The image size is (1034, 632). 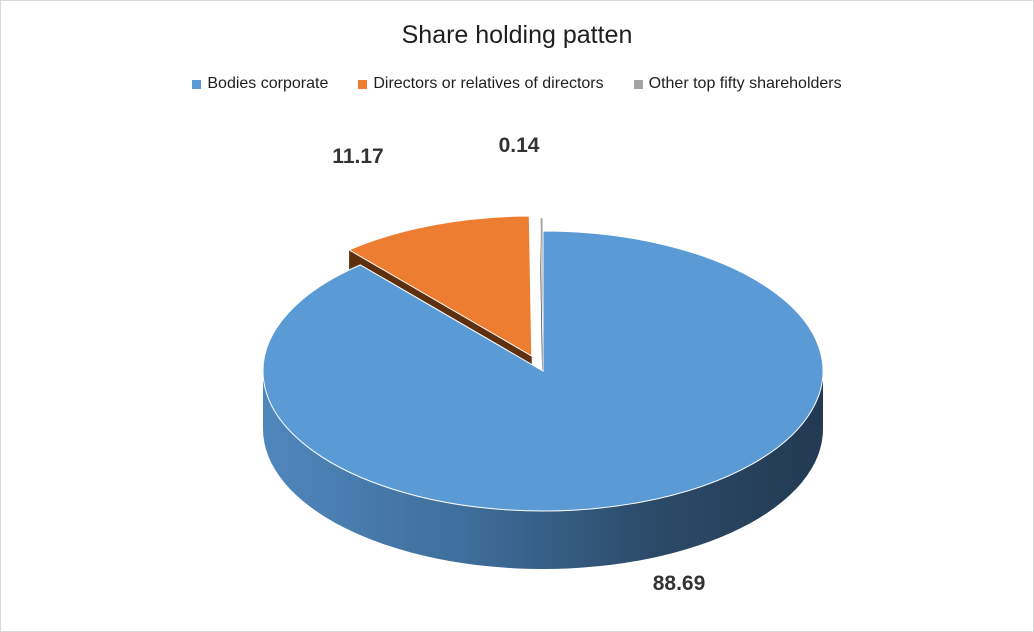 I want to click on legend-swatch-other-top-fifty, so click(x=638, y=84).